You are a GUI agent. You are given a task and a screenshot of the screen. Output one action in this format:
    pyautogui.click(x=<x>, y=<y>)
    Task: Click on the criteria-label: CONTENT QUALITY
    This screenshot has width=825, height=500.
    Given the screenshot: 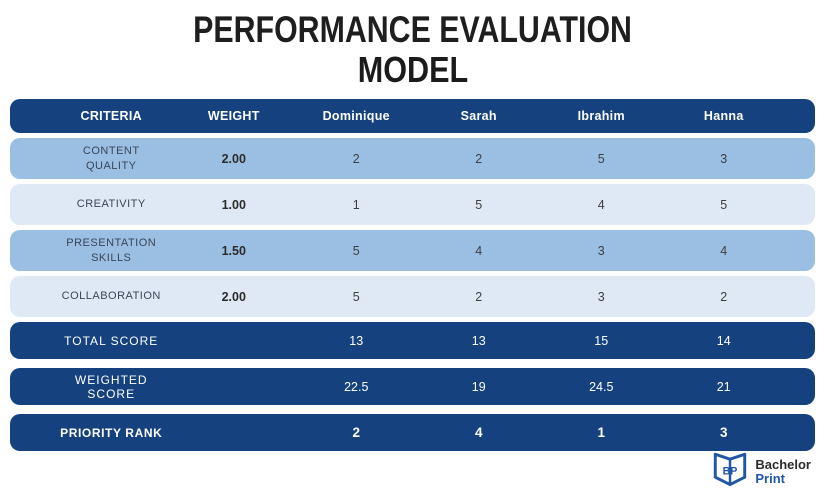 What is the action you would take?
    pyautogui.click(x=111, y=158)
    